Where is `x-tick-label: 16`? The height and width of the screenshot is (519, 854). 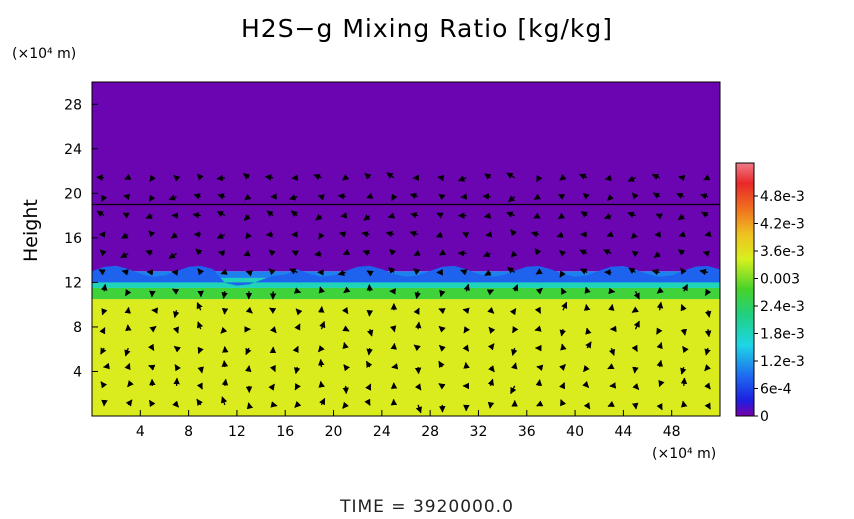
x-tick-label: 16 is located at coordinates (285, 432).